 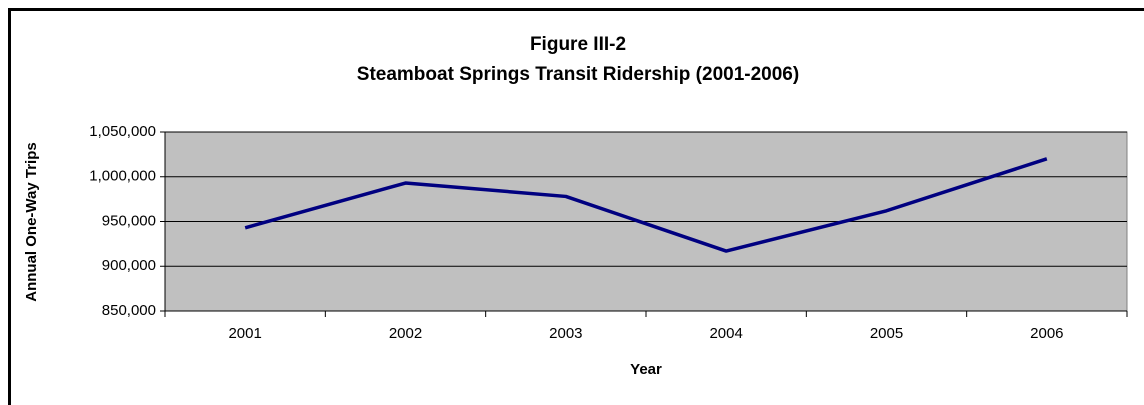 What do you see at coordinates (1046, 333) in the screenshot?
I see `x-tick-label: 2006` at bounding box center [1046, 333].